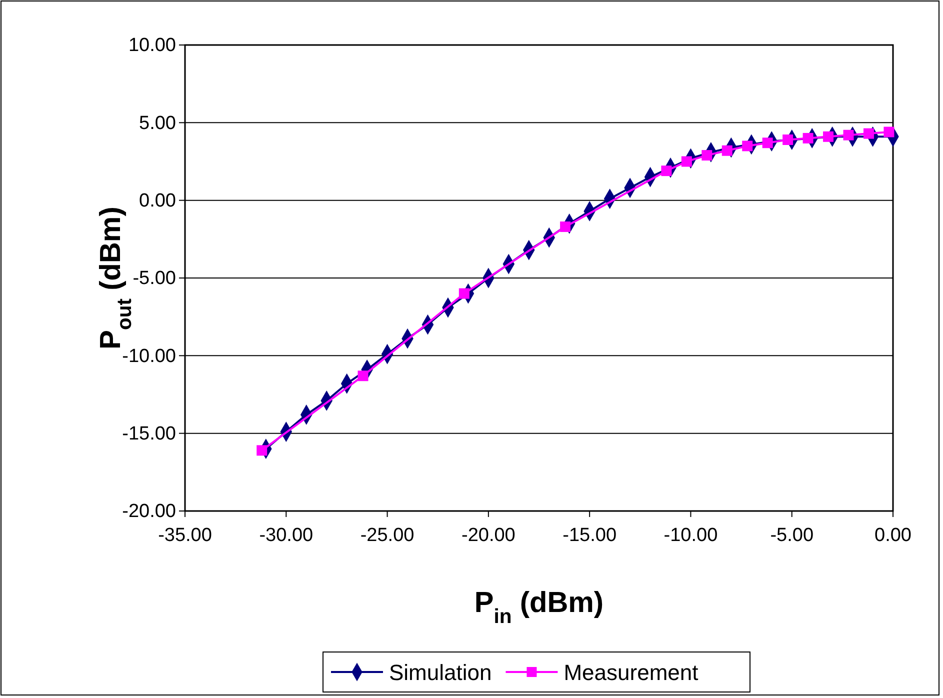 This screenshot has width=943, height=698. Describe the element at coordinates (185, 535) in the screenshot. I see `x-tick-label: -35.00` at that location.